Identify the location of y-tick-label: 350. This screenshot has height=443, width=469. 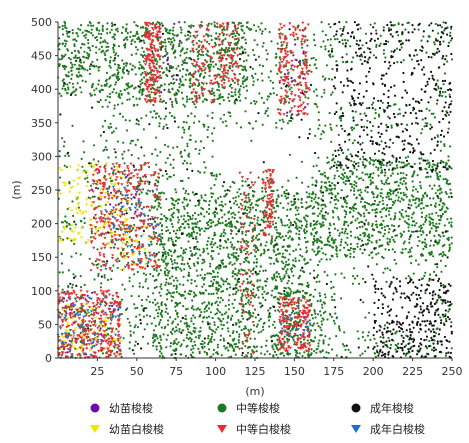
(41, 123).